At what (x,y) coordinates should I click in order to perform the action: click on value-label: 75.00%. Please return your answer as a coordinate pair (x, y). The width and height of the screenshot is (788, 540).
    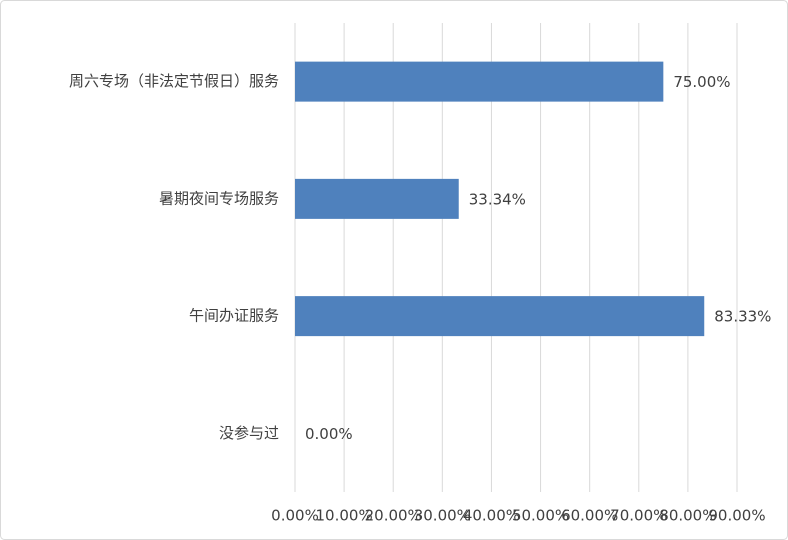
    Looking at the image, I should click on (701, 82).